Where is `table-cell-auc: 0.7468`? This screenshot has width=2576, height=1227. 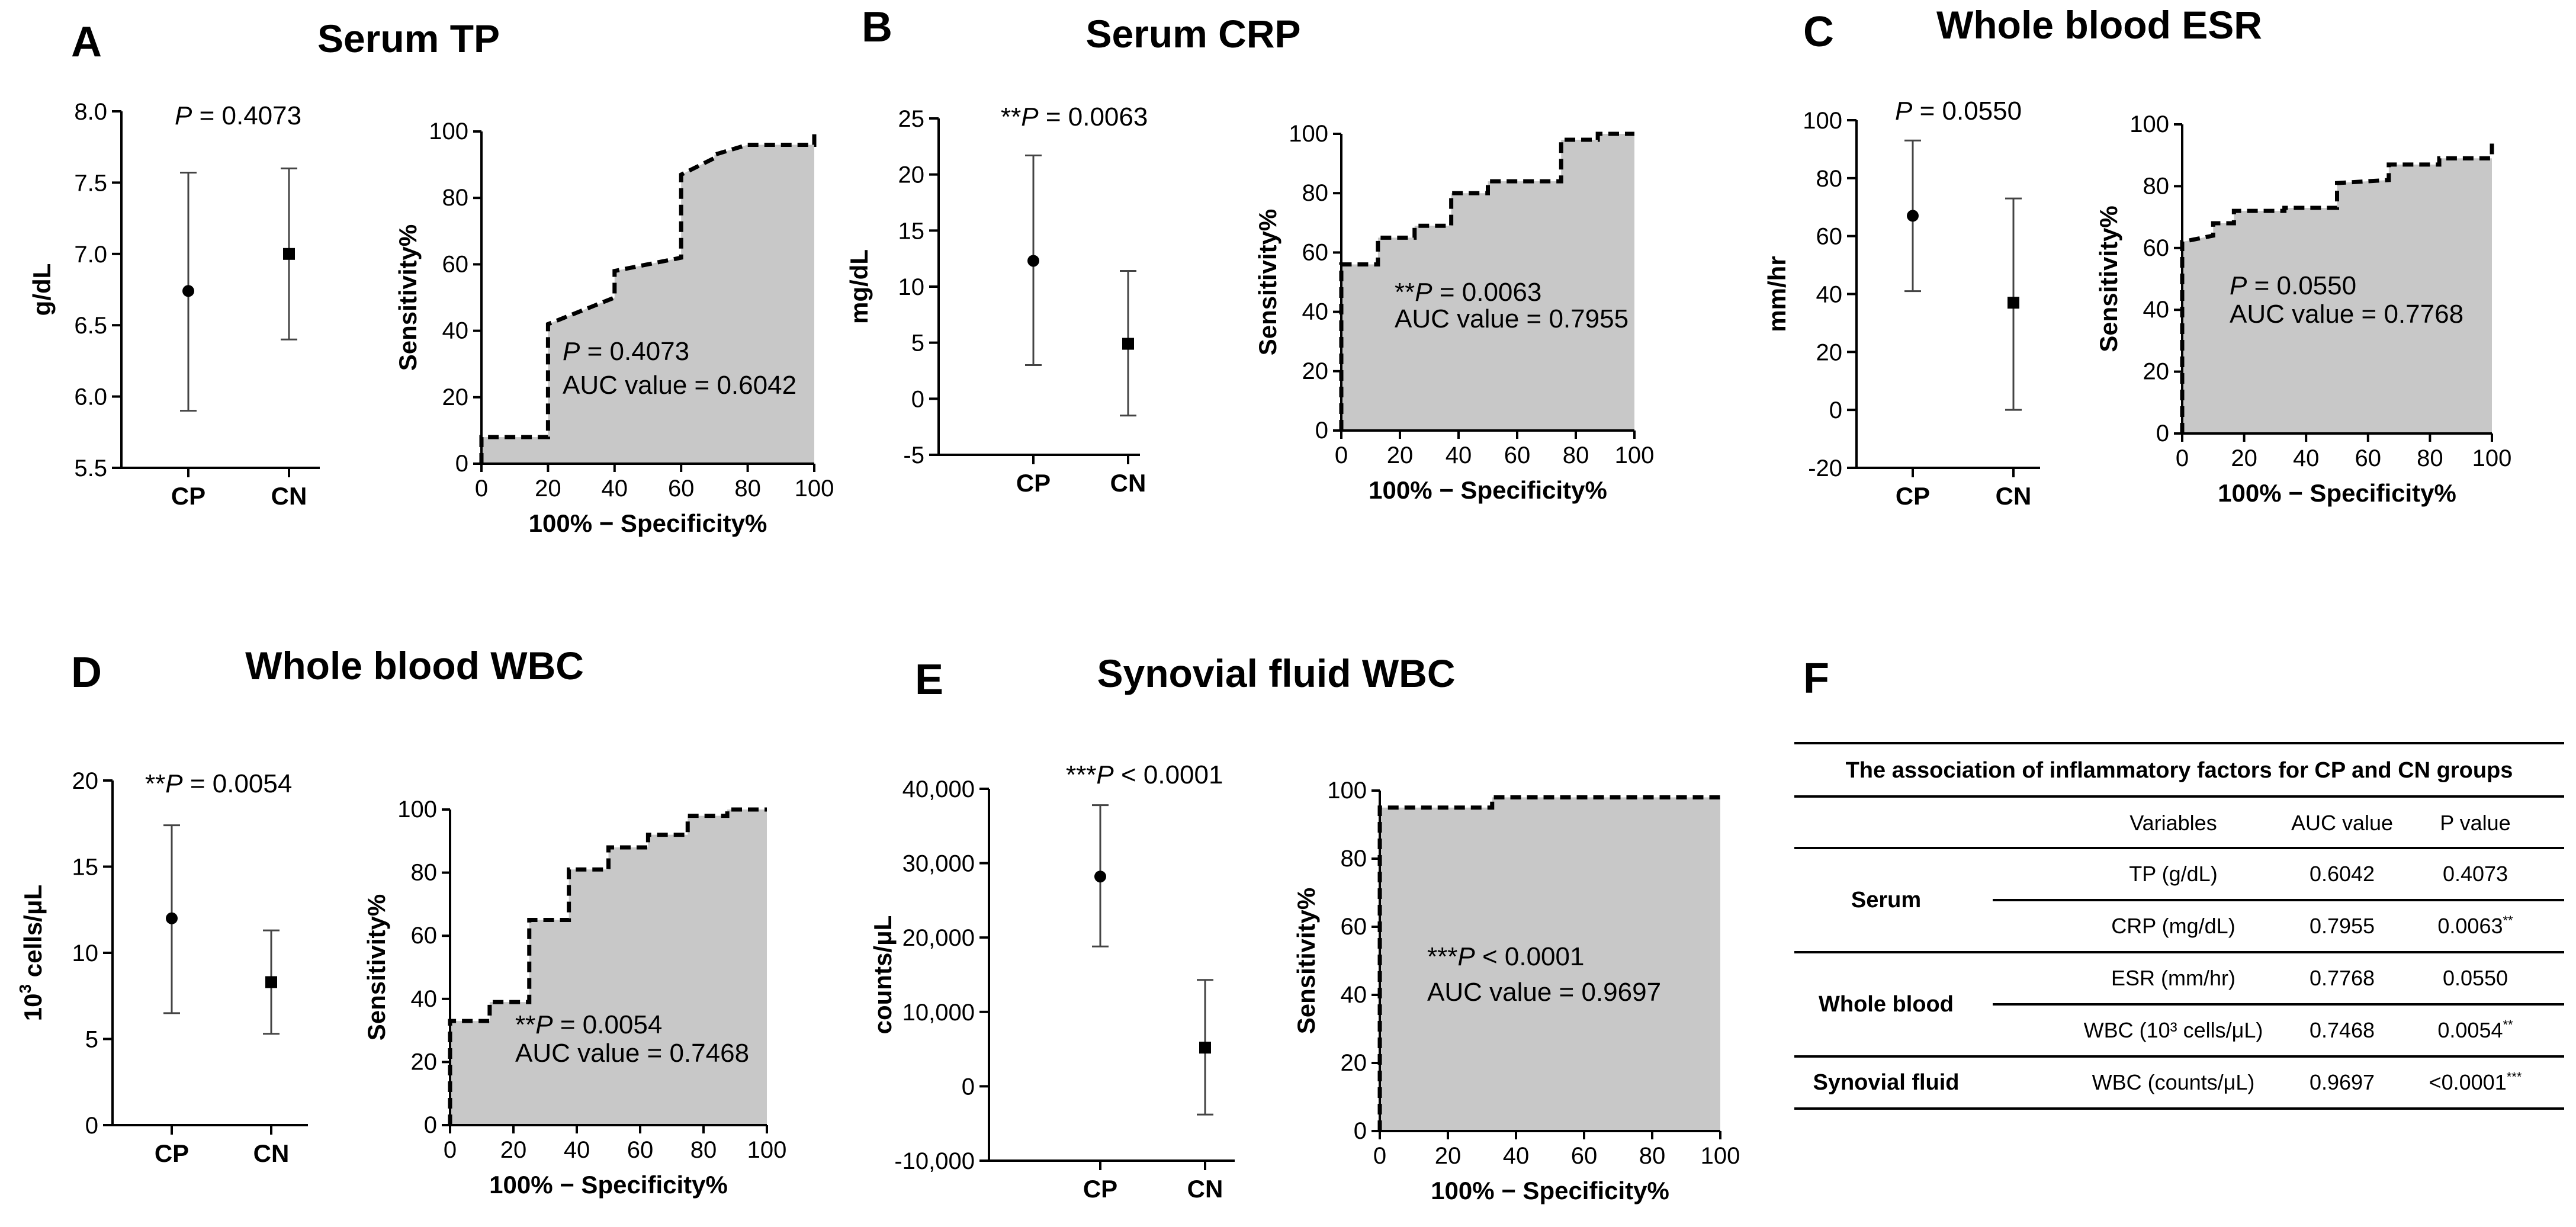 table-cell-auc: 0.7468 is located at coordinates (2342, 1030).